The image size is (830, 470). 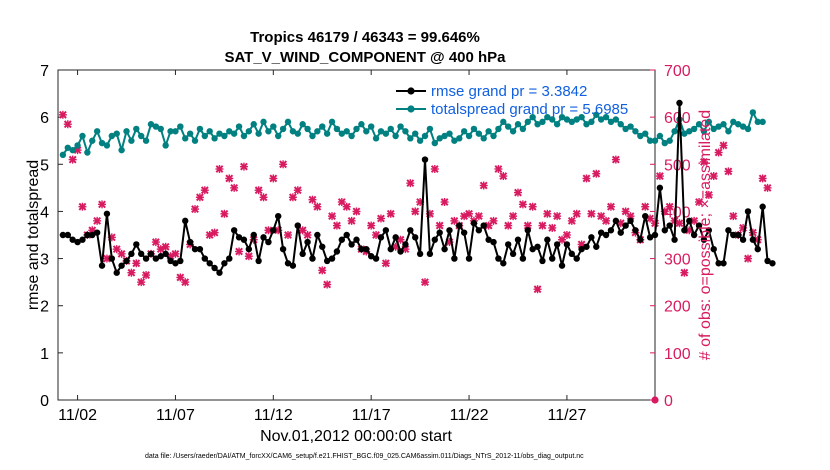 I want to click on chart-subtitle: SAT_V_WIND_COMPONENT @ 400 hPa, so click(x=365, y=57).